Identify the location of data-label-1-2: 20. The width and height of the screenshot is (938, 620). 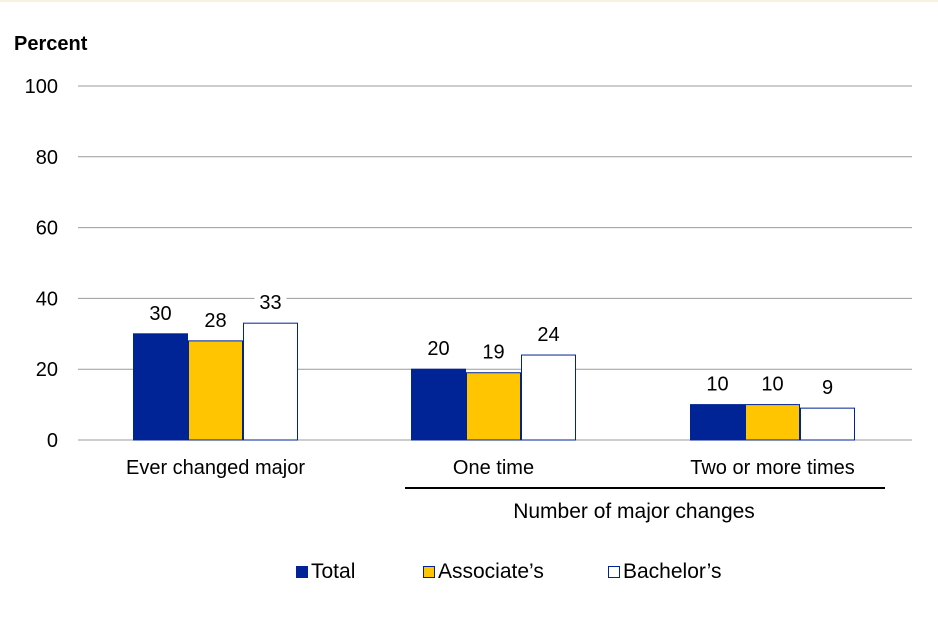
(438, 349).